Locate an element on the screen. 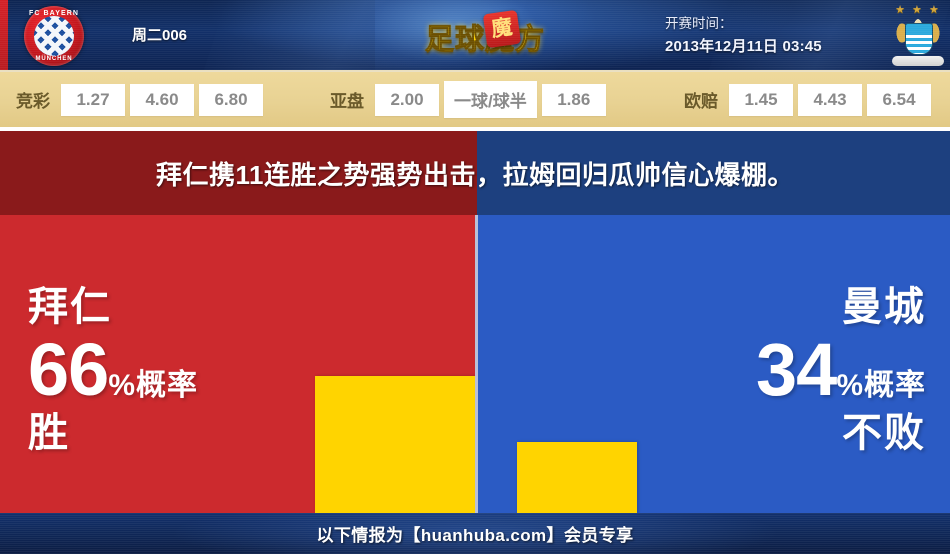 This screenshot has height=554, width=950. odds-value: 1.45 is located at coordinates (761, 99).